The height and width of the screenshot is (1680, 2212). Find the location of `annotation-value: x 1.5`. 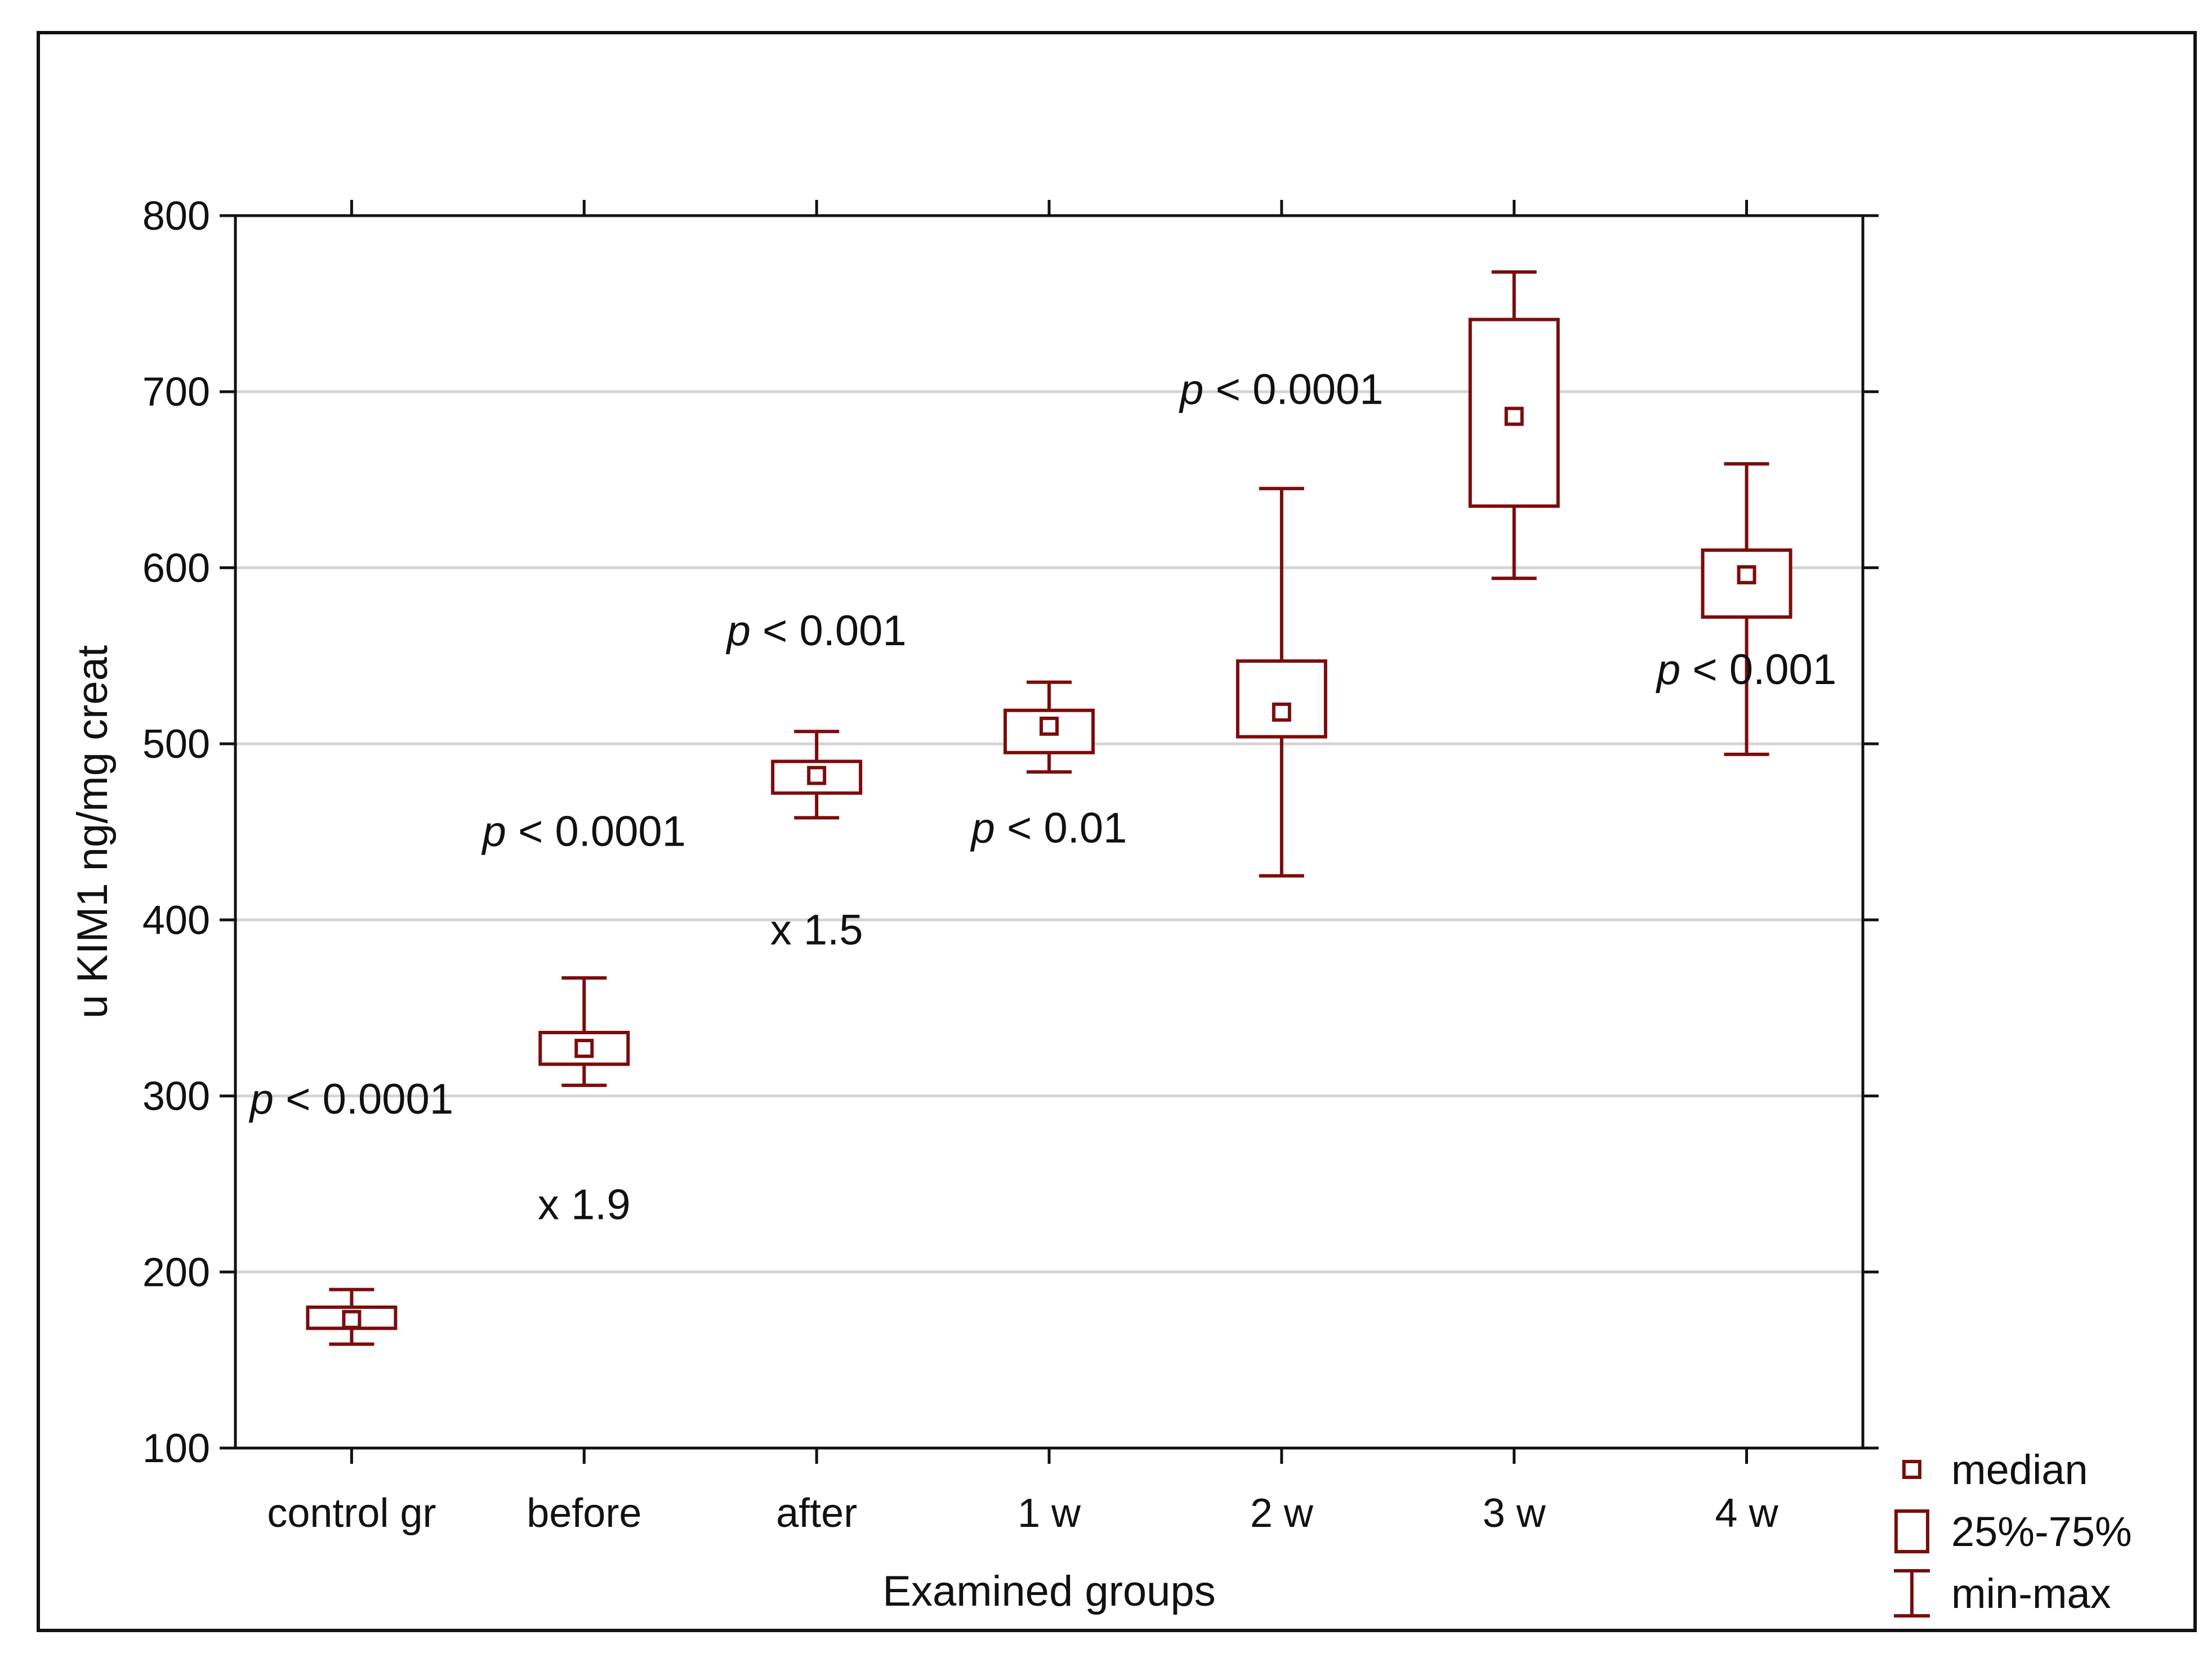

annotation-value: x 1.5 is located at coordinates (816, 930).